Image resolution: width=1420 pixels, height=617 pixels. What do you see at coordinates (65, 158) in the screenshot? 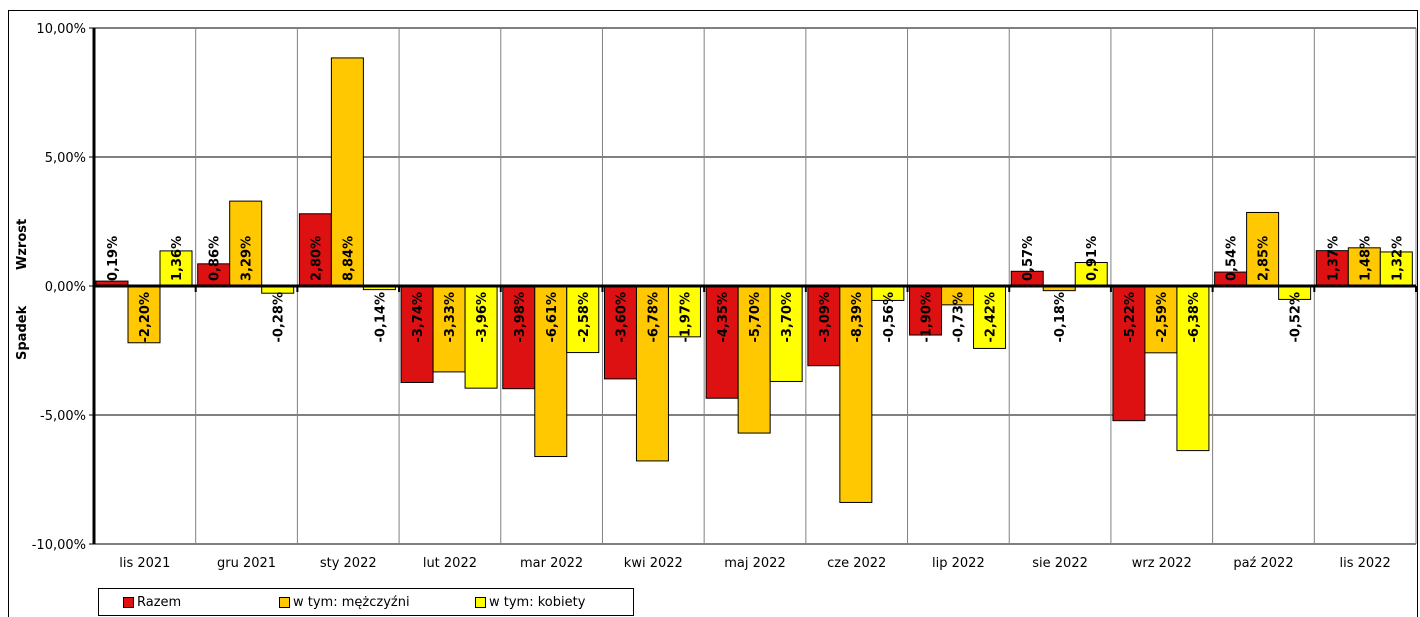
I see `y-tick-label: 5,00%` at bounding box center [65, 158].